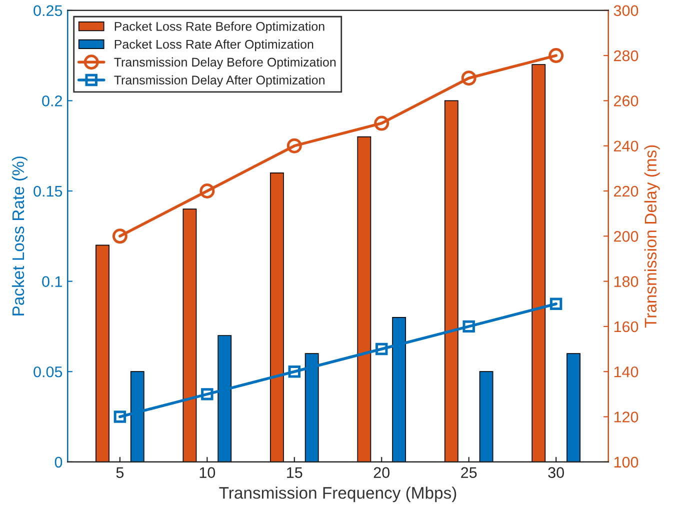  Describe the element at coordinates (626, 372) in the screenshot. I see `y2-tick-label: 140` at that location.